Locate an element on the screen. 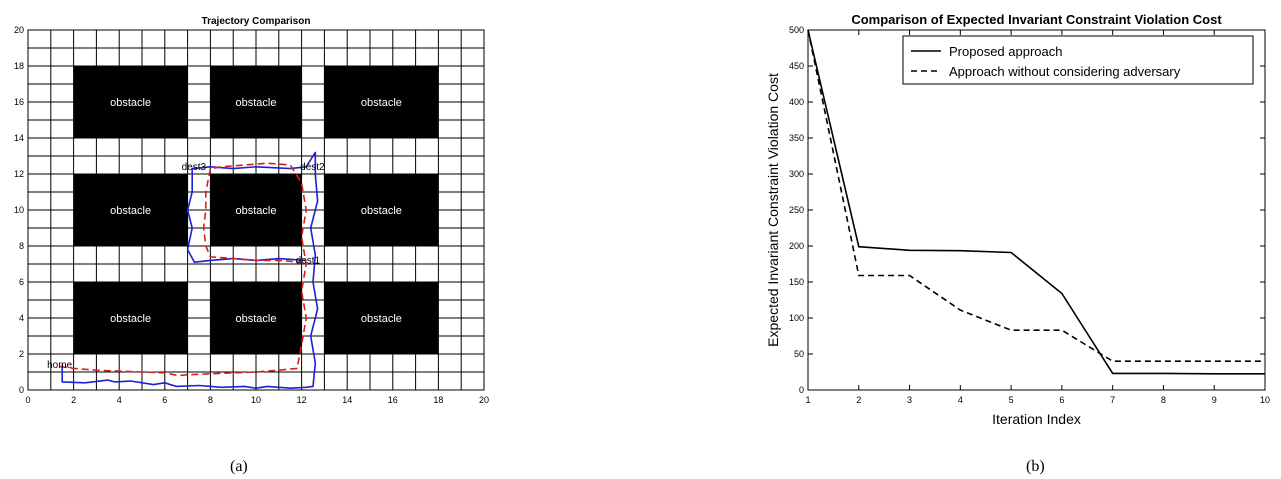 The image size is (1281, 479). y-tick-label: 500 is located at coordinates (796, 30).